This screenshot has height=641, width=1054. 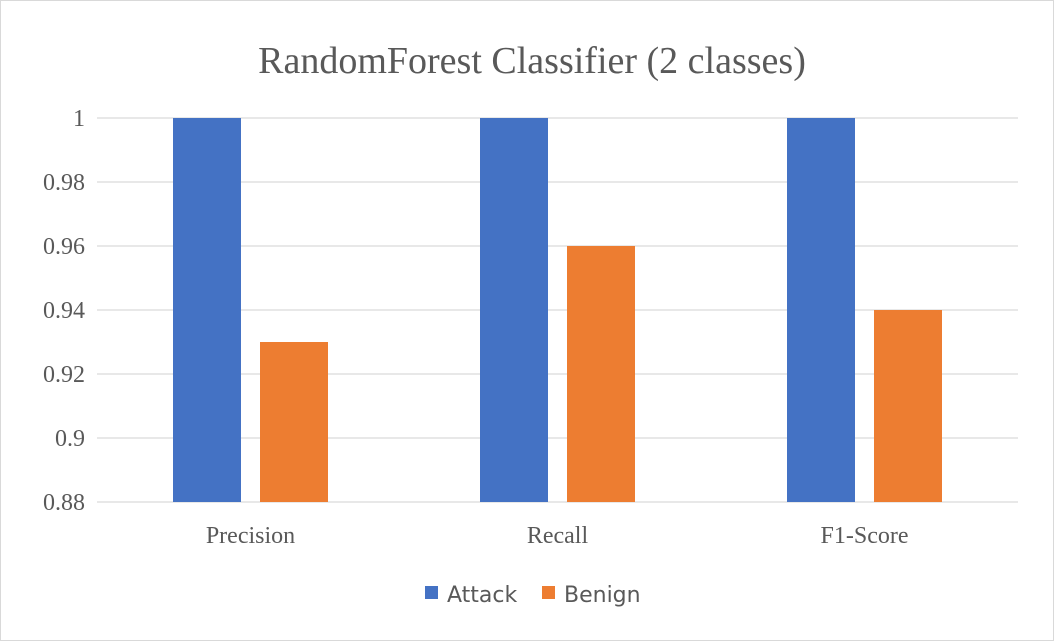 I want to click on y-tick-label: 0.92, so click(x=64, y=375).